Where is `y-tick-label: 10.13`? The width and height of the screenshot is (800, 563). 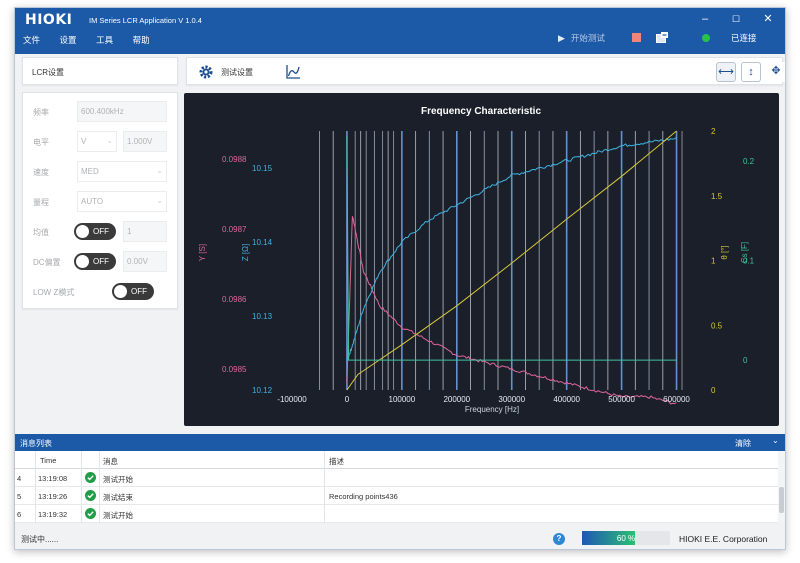
y-tick-label: 10.13 is located at coordinates (262, 316).